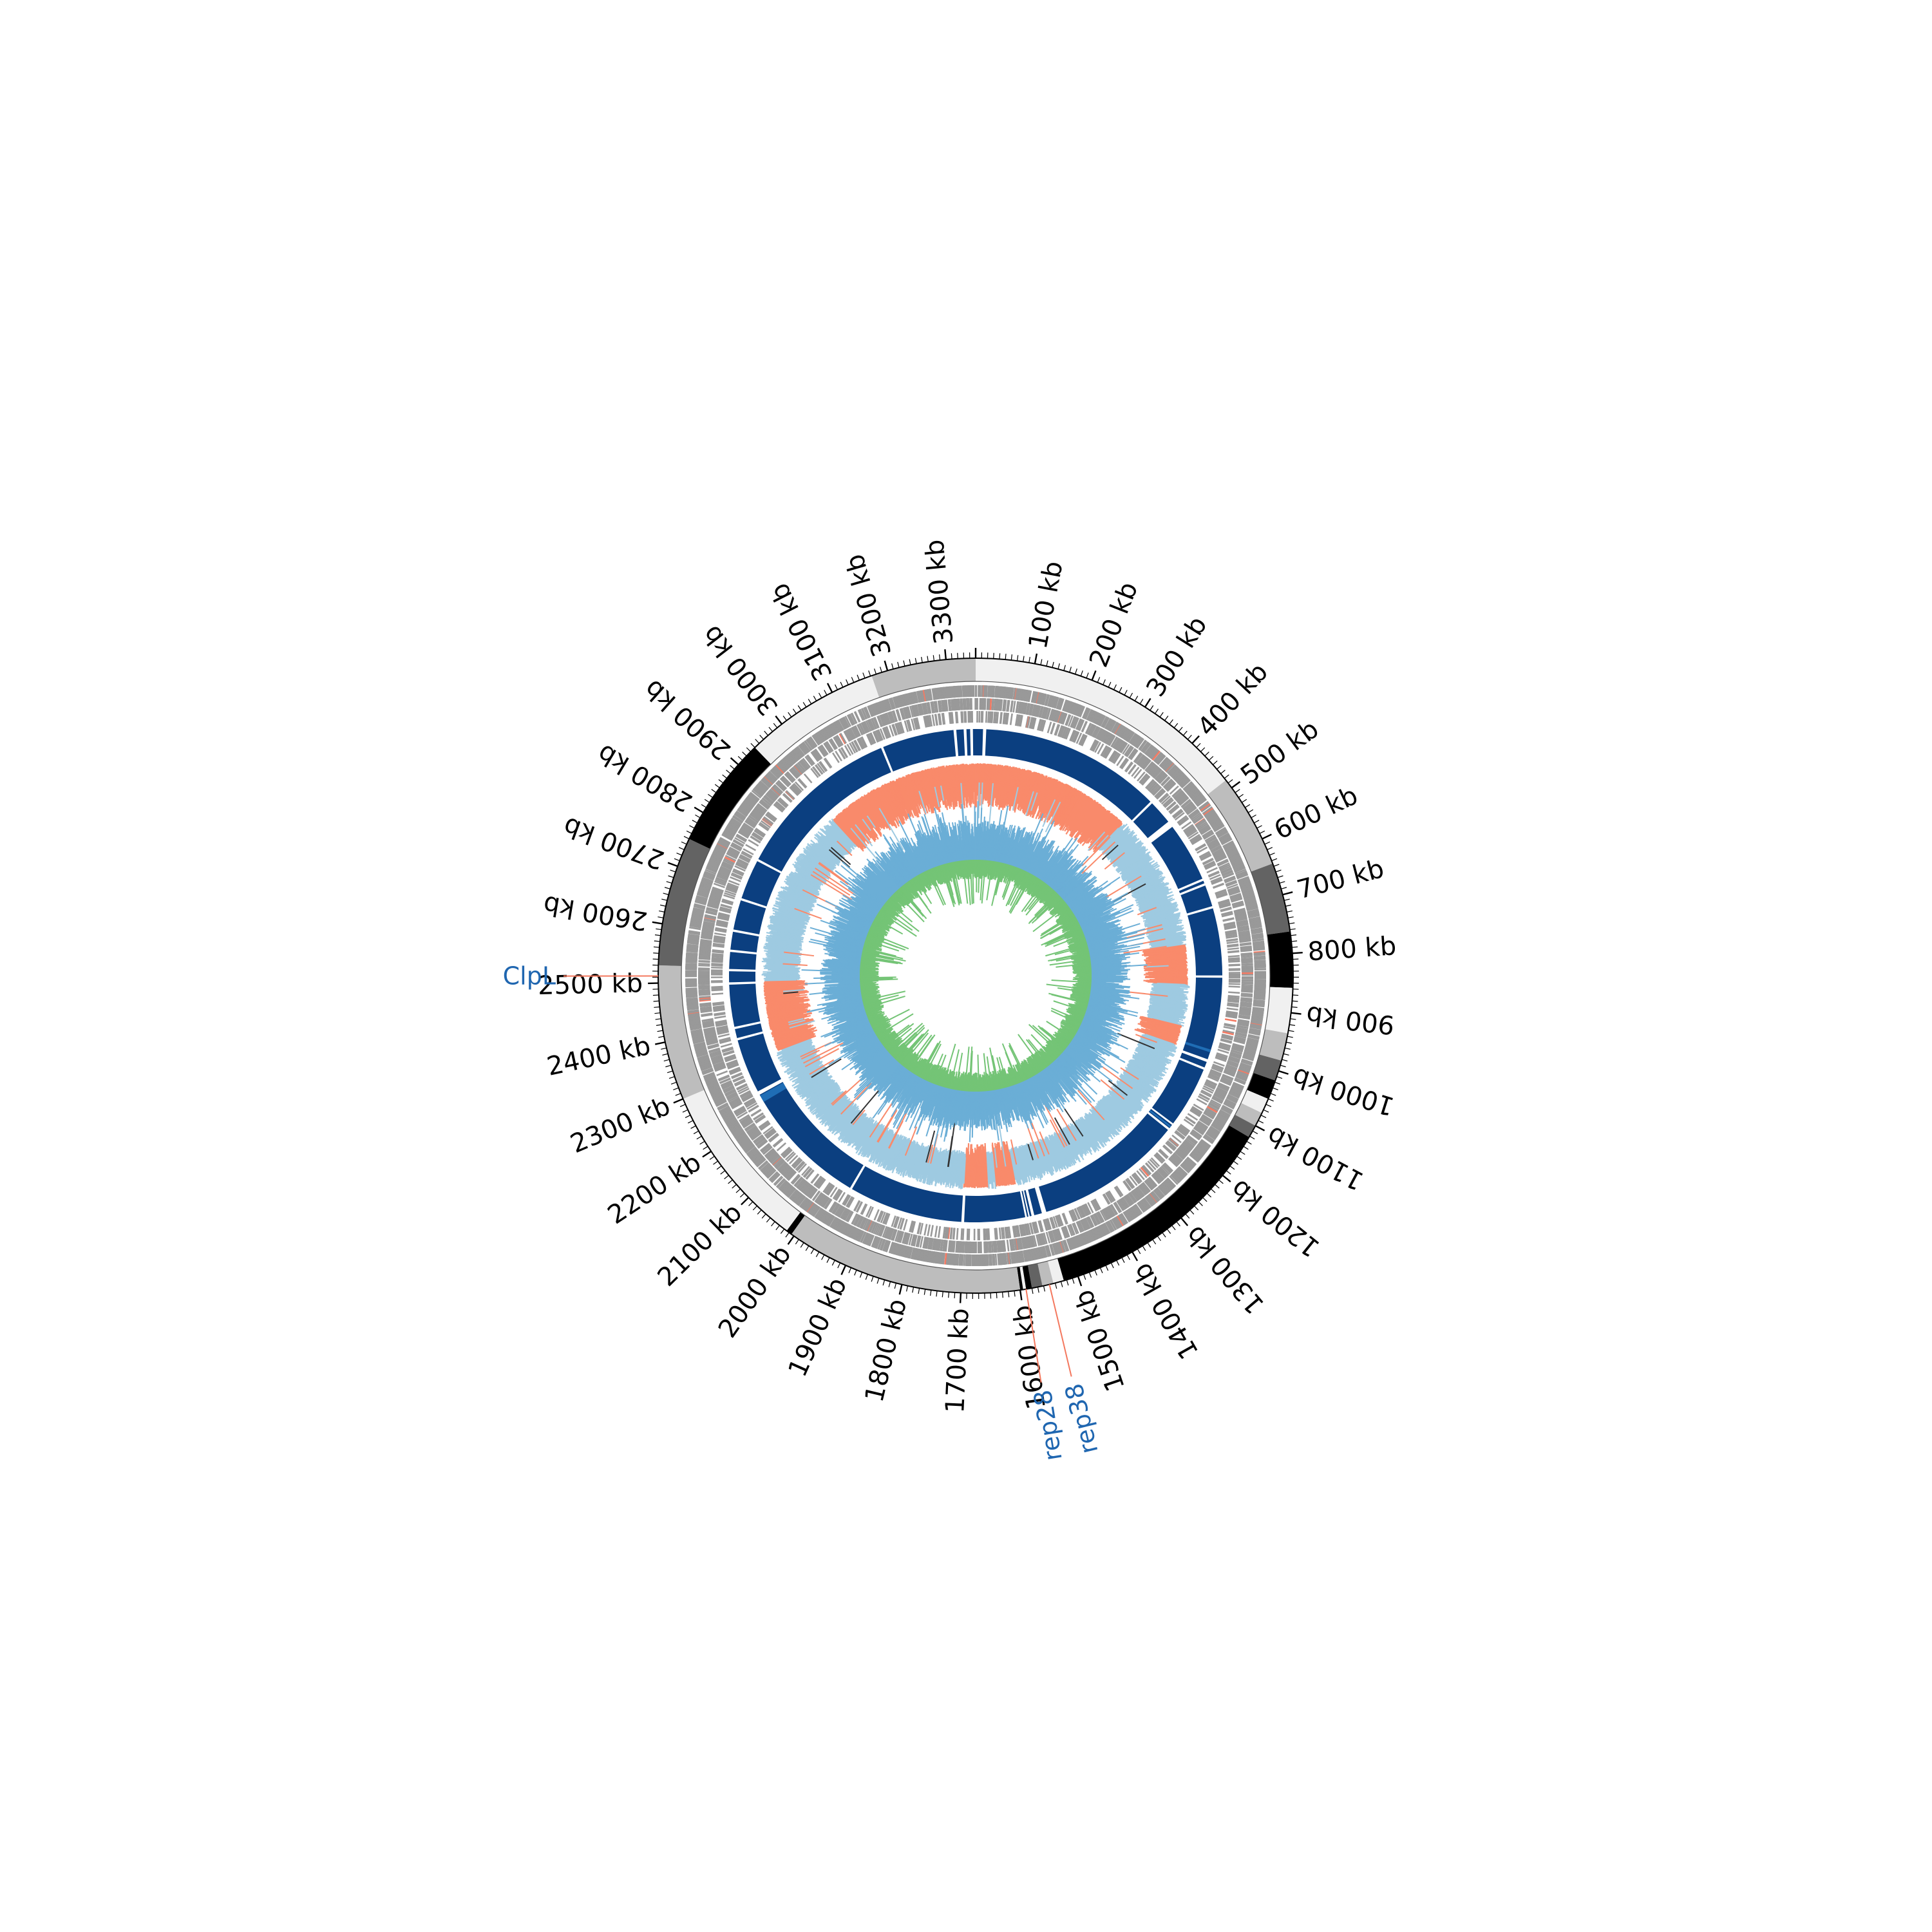  Describe the element at coordinates (1267, 1067) in the screenshot. I see `outer-segment` at that location.